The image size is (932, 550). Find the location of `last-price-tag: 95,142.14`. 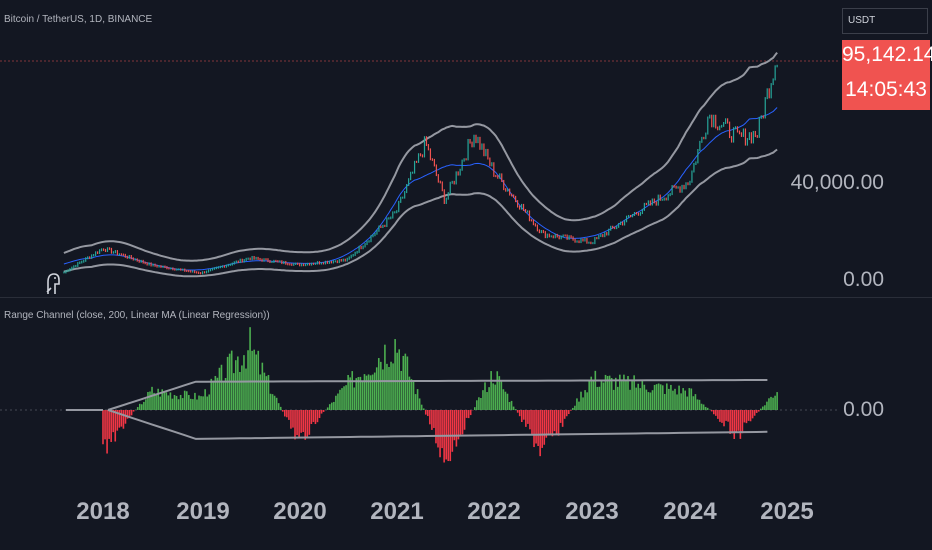

last-price-tag: 95,142.14 is located at coordinates (887, 55).